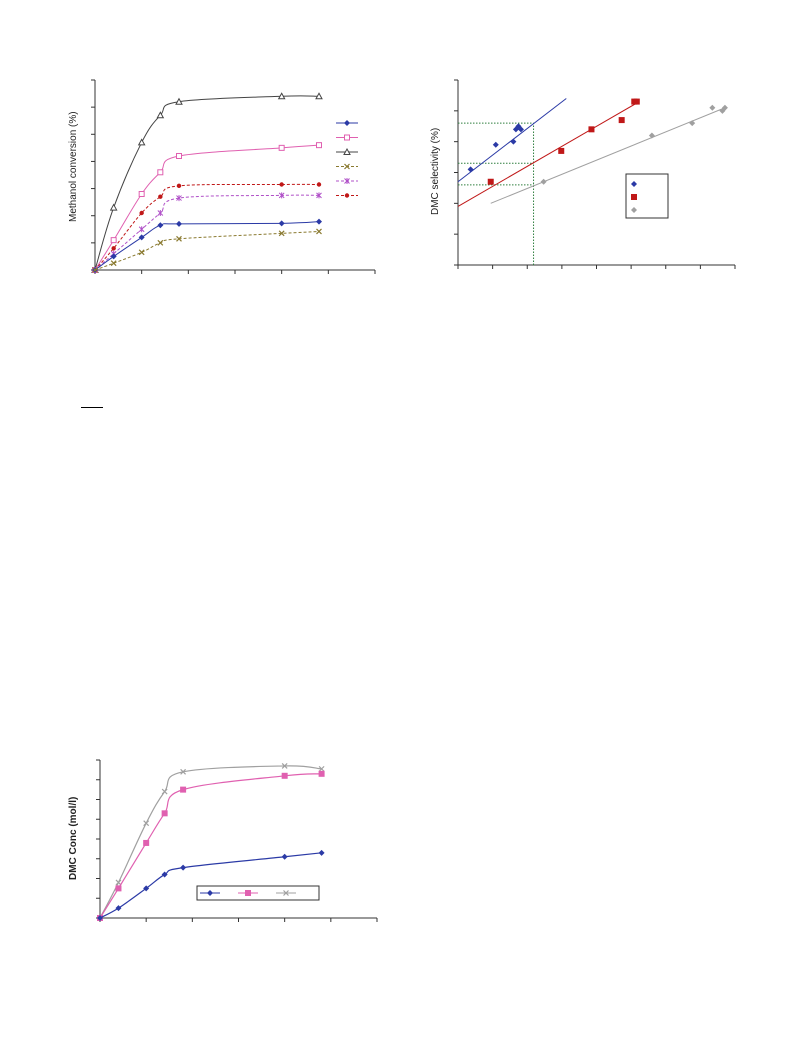 The height and width of the screenshot is (1057, 793). I want to click on chart-3-y-axis-title: DMC Conc (mol/l), so click(73, 838).